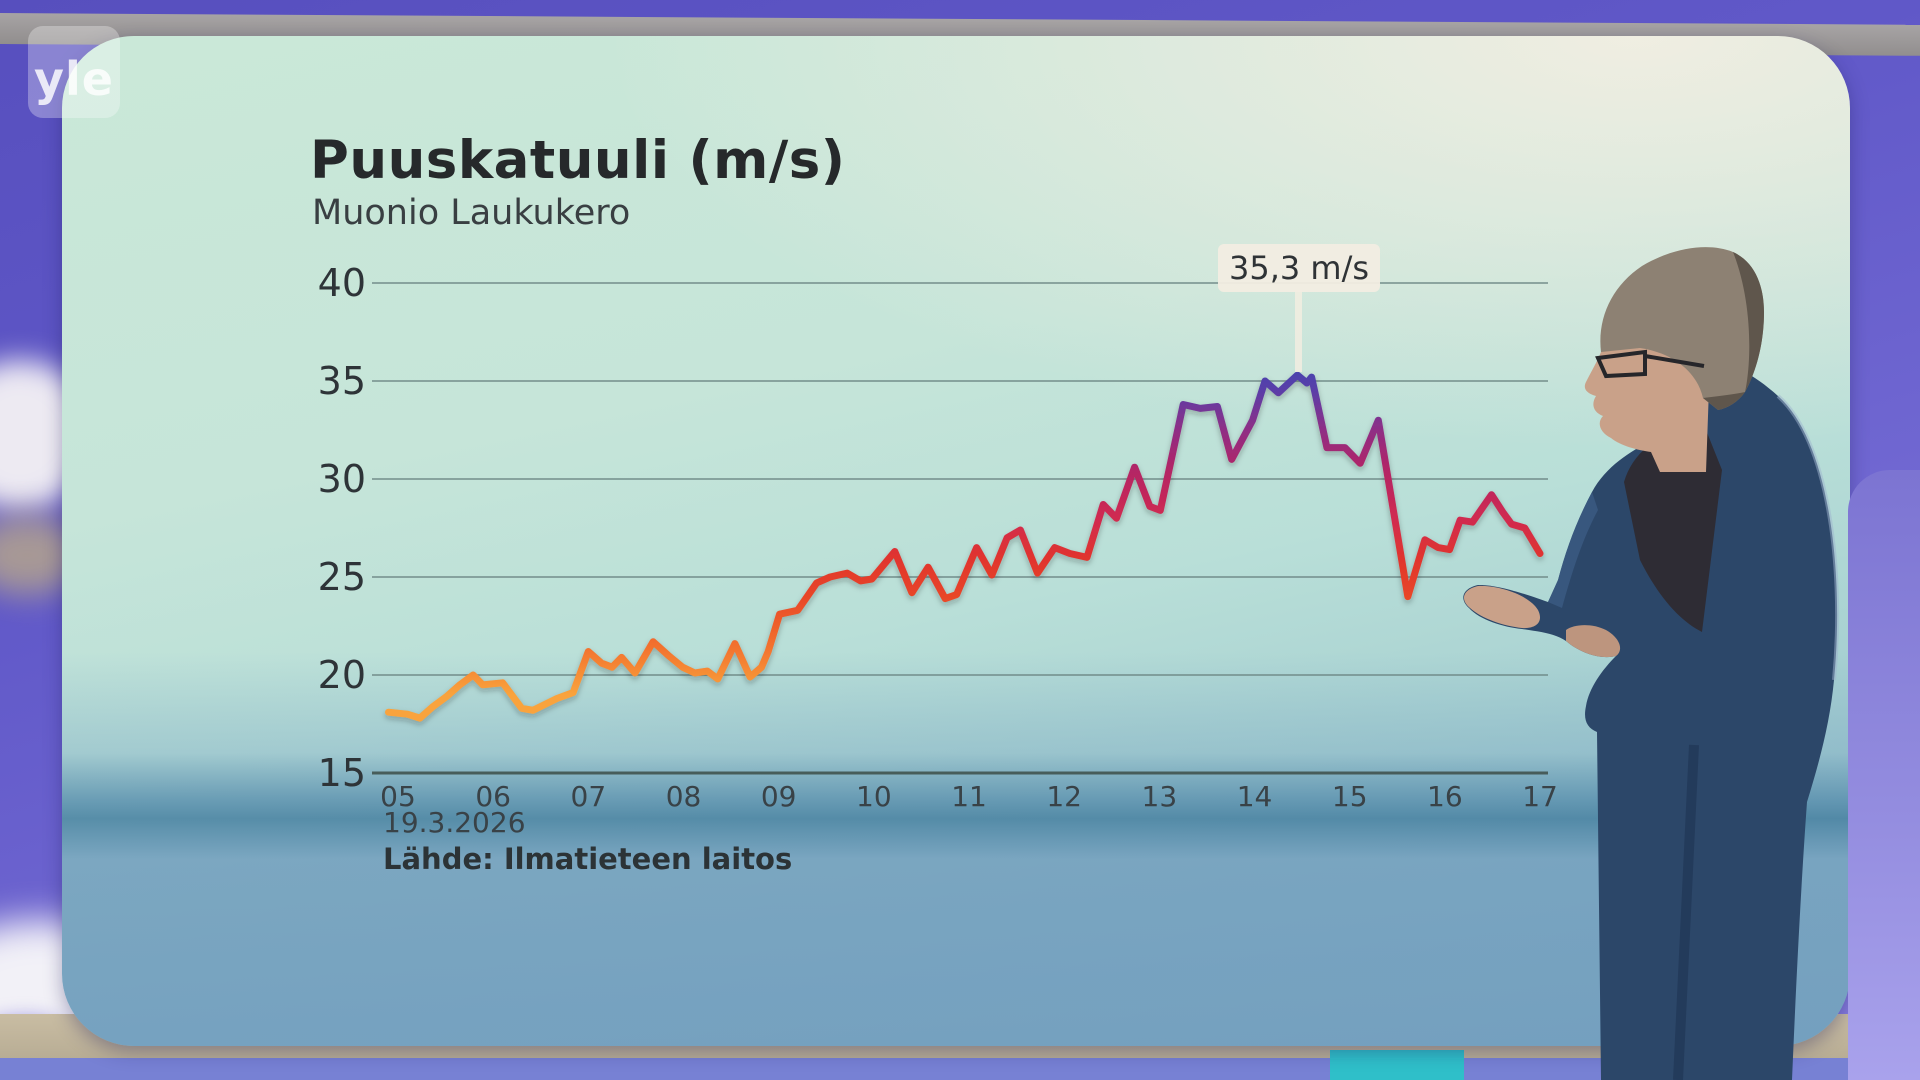 This screenshot has width=1920, height=1080. I want to click on peak-annotation: 35,3 m/s, so click(1299, 268).